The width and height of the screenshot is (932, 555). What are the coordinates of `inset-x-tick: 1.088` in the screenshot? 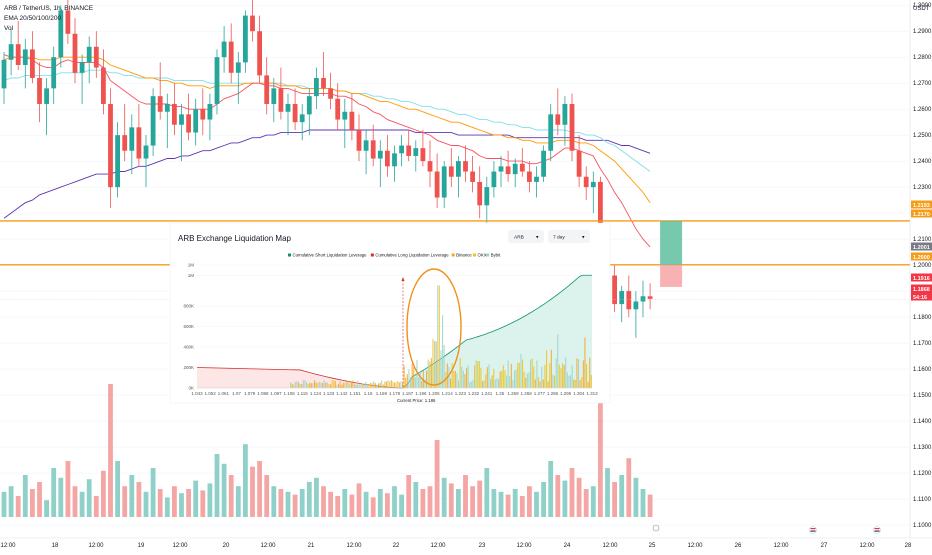 It's located at (263, 393).